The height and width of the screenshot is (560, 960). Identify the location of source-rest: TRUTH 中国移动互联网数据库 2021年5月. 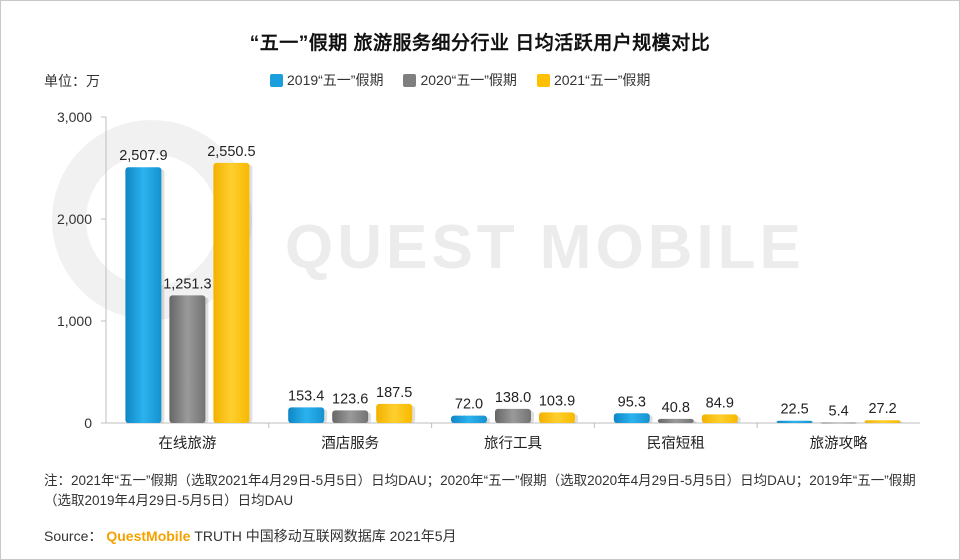
(325, 536).